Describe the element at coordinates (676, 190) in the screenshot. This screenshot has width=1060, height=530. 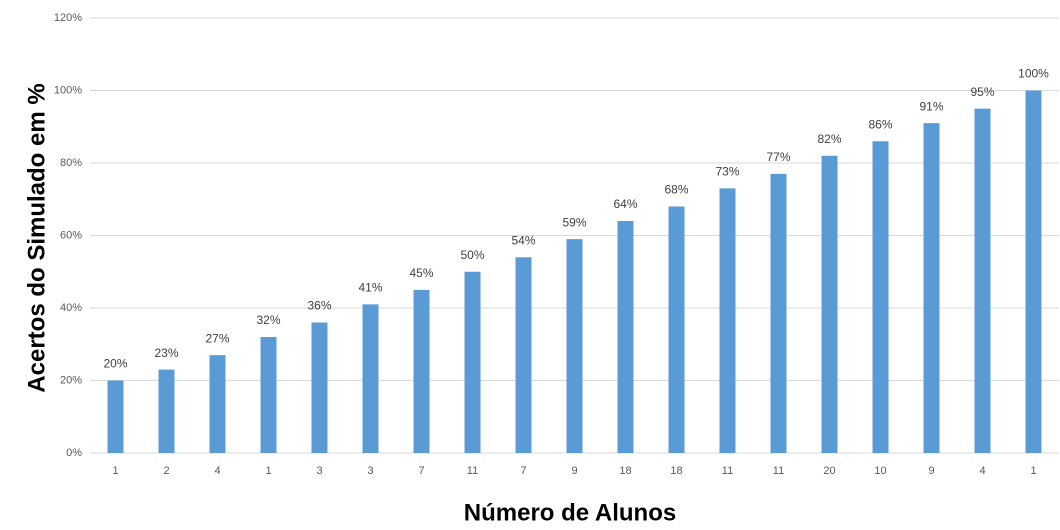
I see `value-label: 68%` at that location.